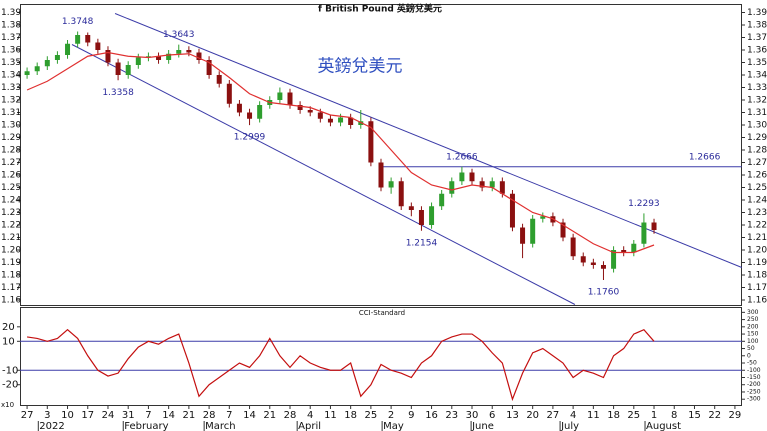  Describe the element at coordinates (654, 415) in the screenshot. I see `x-tick-label: 1` at that location.